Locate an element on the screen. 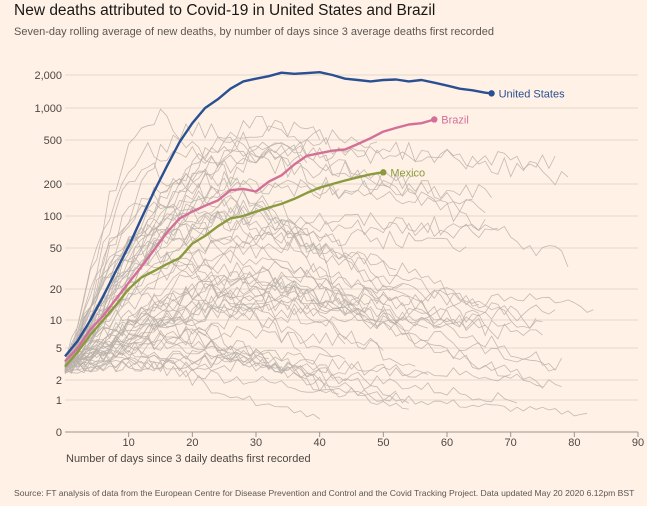 The width and height of the screenshot is (647, 506). y-tick-label: 50 is located at coordinates (56, 249).